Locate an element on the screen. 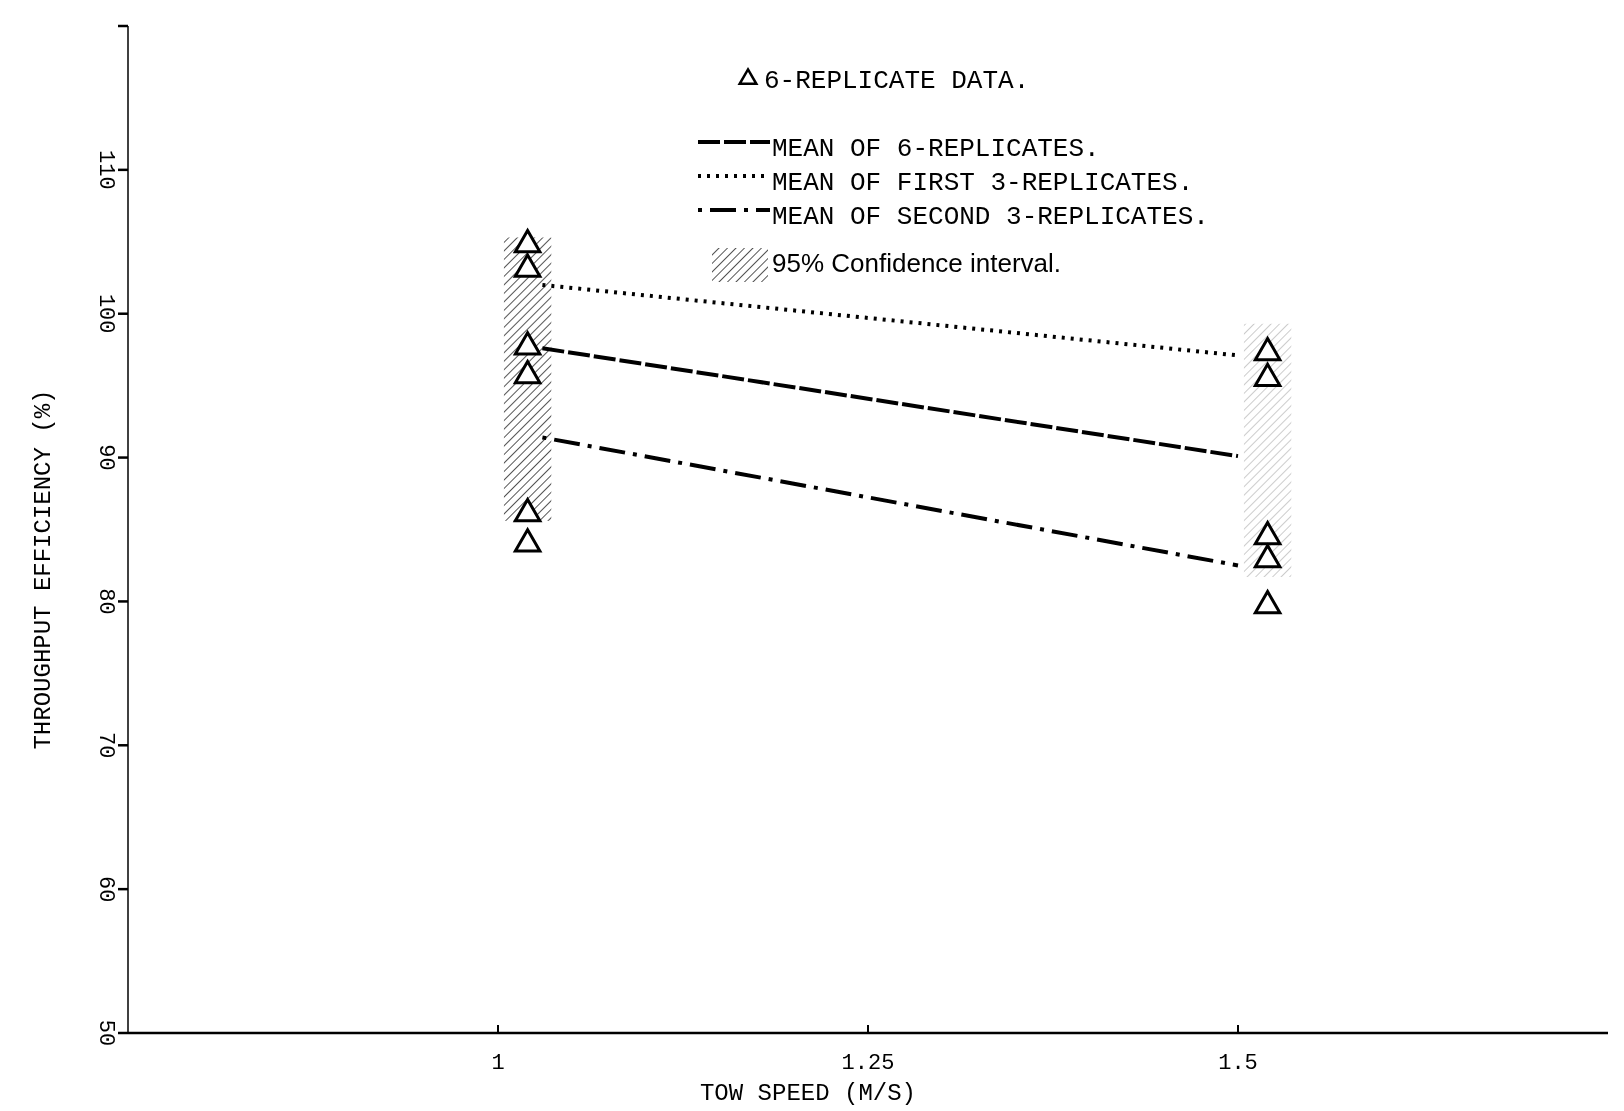 The width and height of the screenshot is (1624, 1111). y-tick-label: 70 is located at coordinates (105, 745).